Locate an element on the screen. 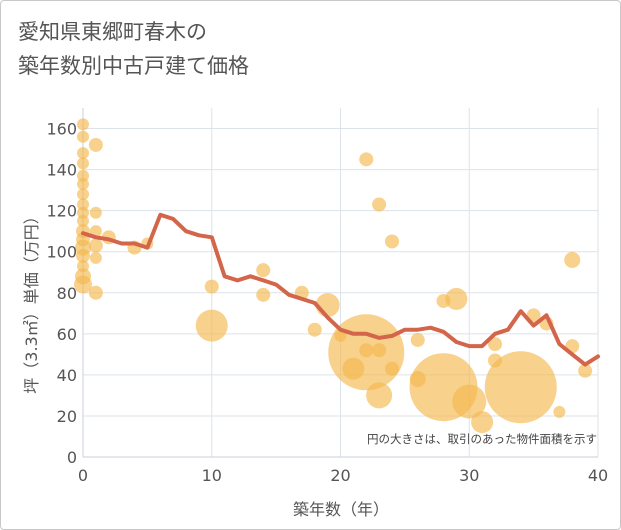  x-axis-title: 築年数（年） is located at coordinates (341, 509).